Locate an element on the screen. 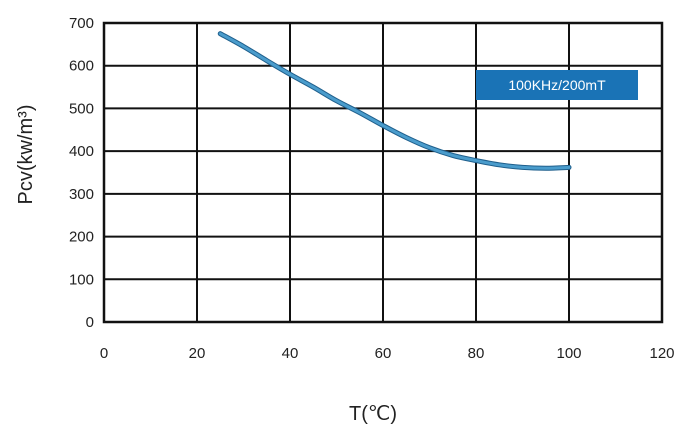 This screenshot has height=432, width=675. legend: 100KHz/200mT is located at coordinates (557, 85).